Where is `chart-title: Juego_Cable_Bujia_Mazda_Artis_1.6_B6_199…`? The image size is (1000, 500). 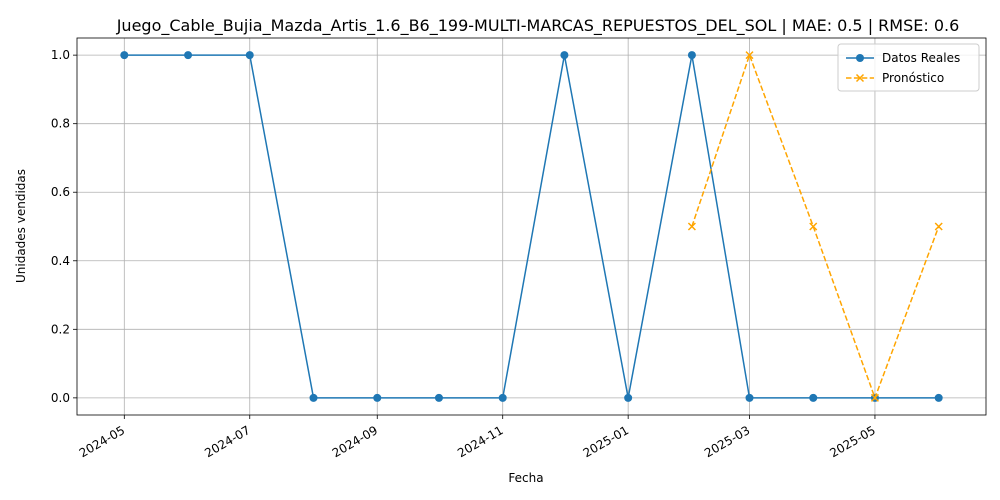 chart-title: Juego_Cable_Bujia_Mazda_Artis_1.6_B6_199… is located at coordinates (538, 26).